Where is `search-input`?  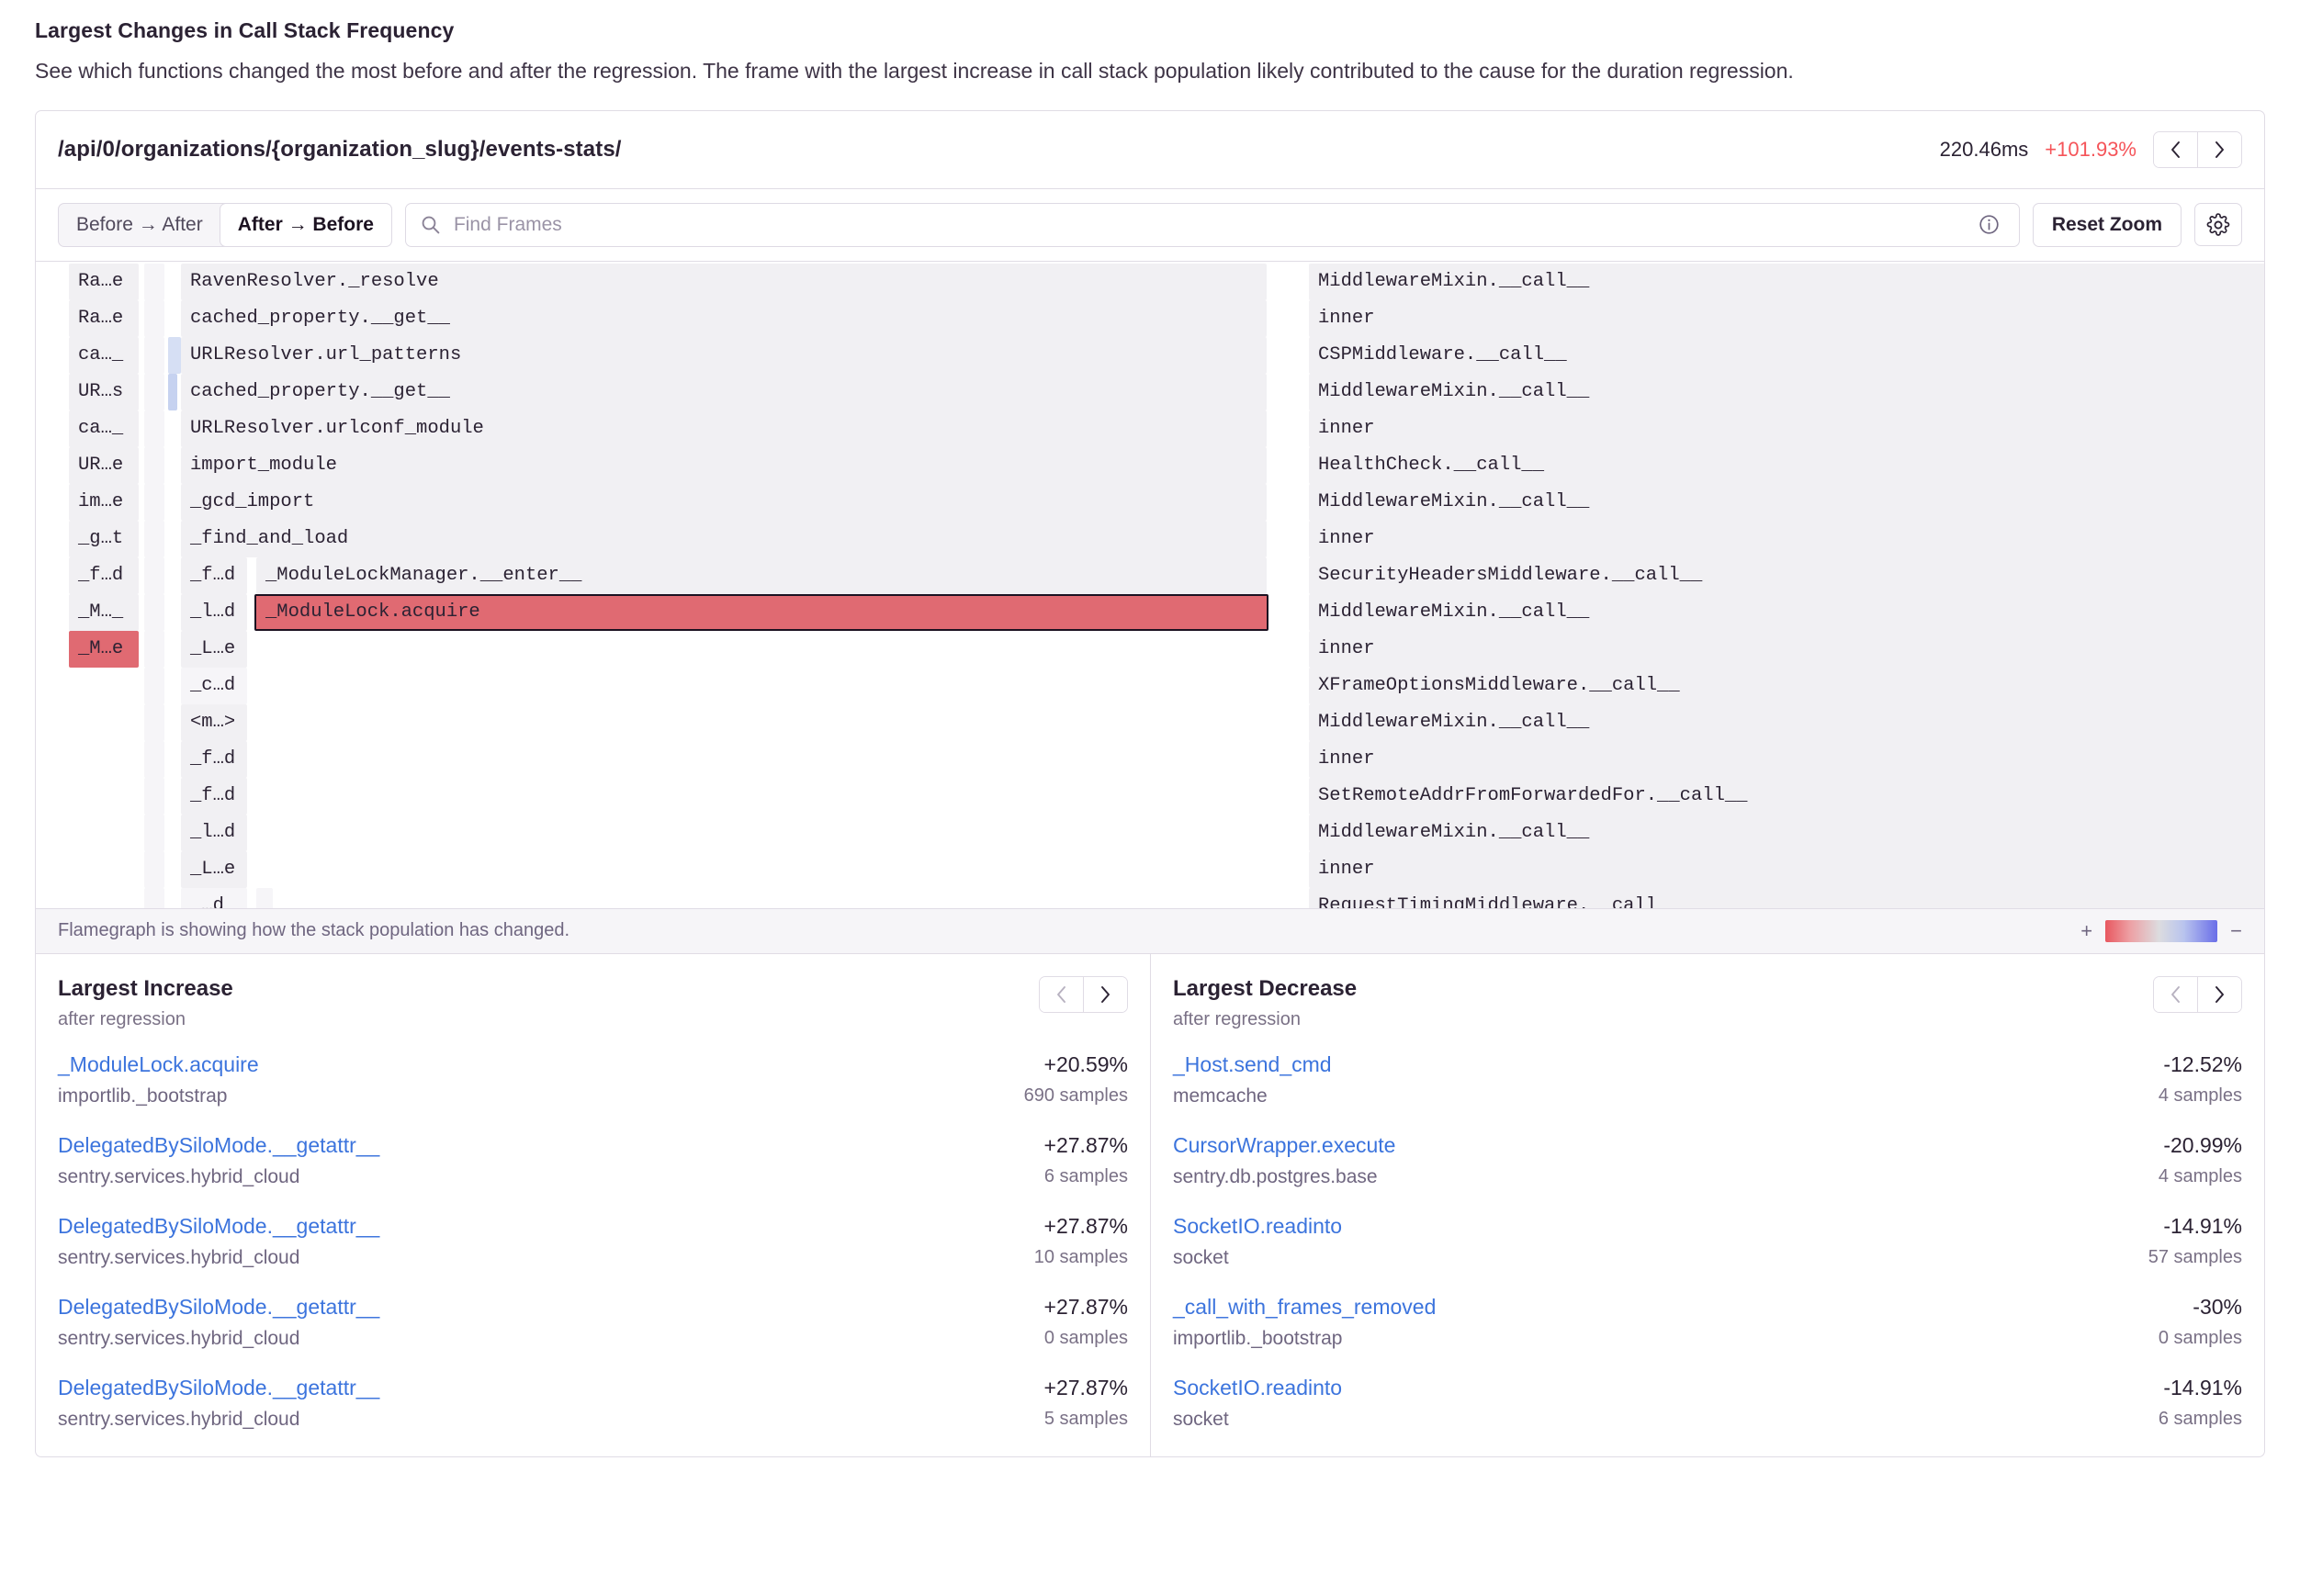
search-input is located at coordinates (1209, 224).